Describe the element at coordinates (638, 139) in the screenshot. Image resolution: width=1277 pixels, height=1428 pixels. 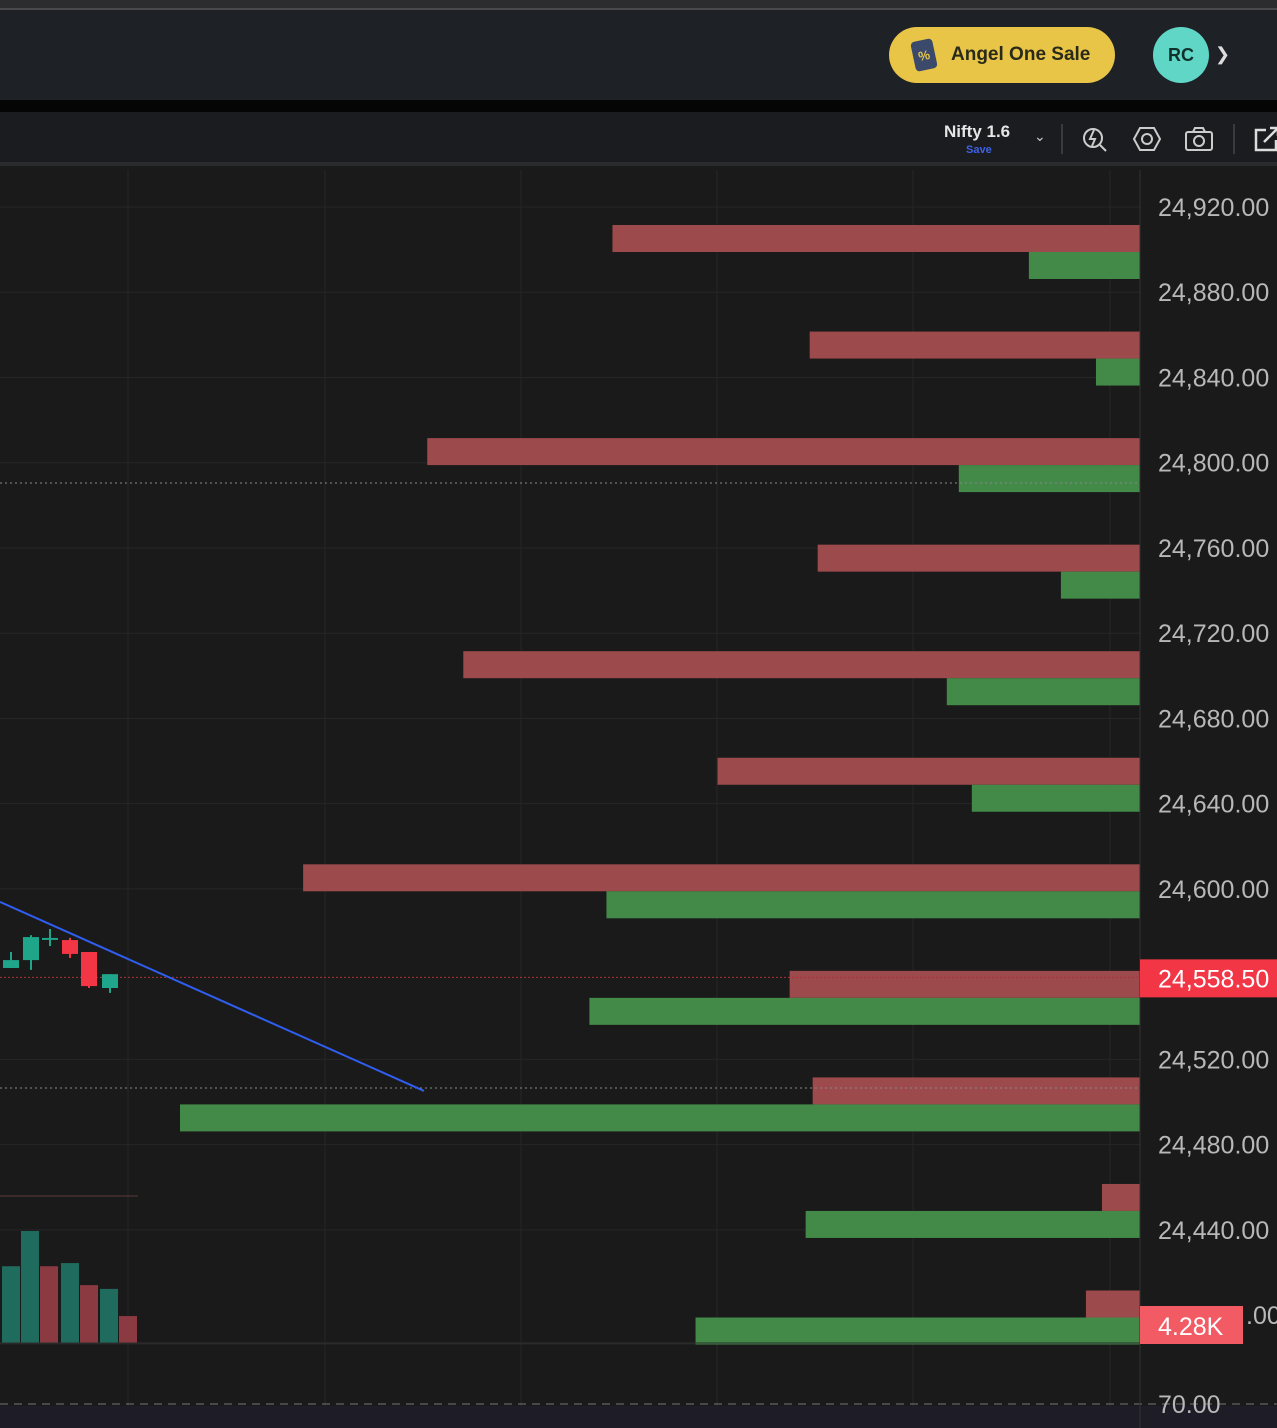
I see `chart-toolbar: Nifty 1.6 Save ⌄` at that location.